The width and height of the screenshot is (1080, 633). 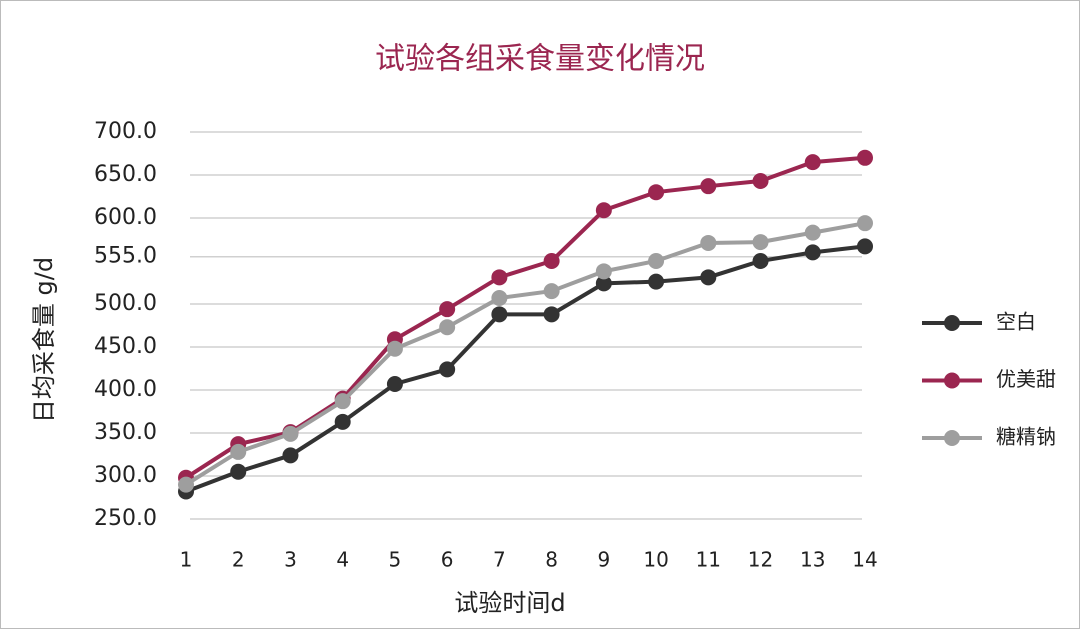 I want to click on y-tick-label: 650.0, so click(x=125, y=174).